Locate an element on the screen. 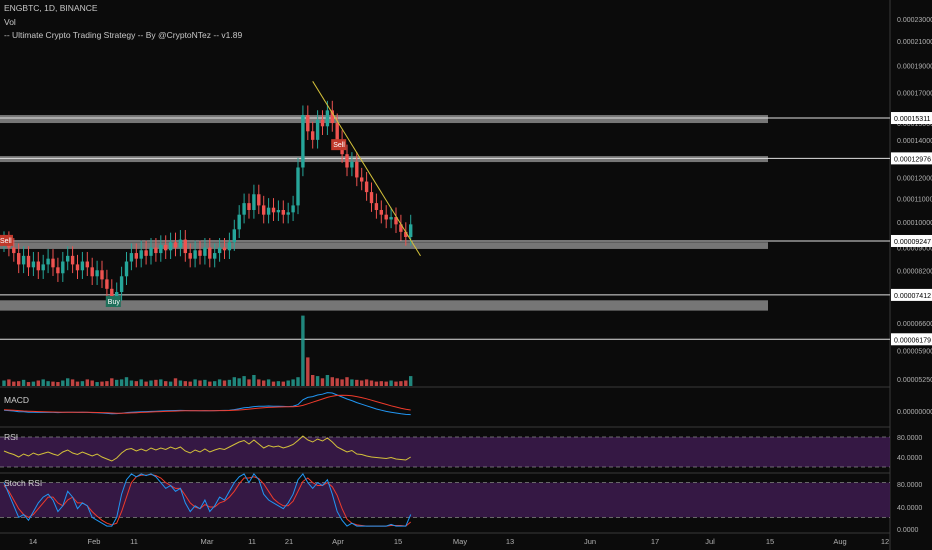 This screenshot has width=932, height=550. x-tick-label: 12 is located at coordinates (885, 541).